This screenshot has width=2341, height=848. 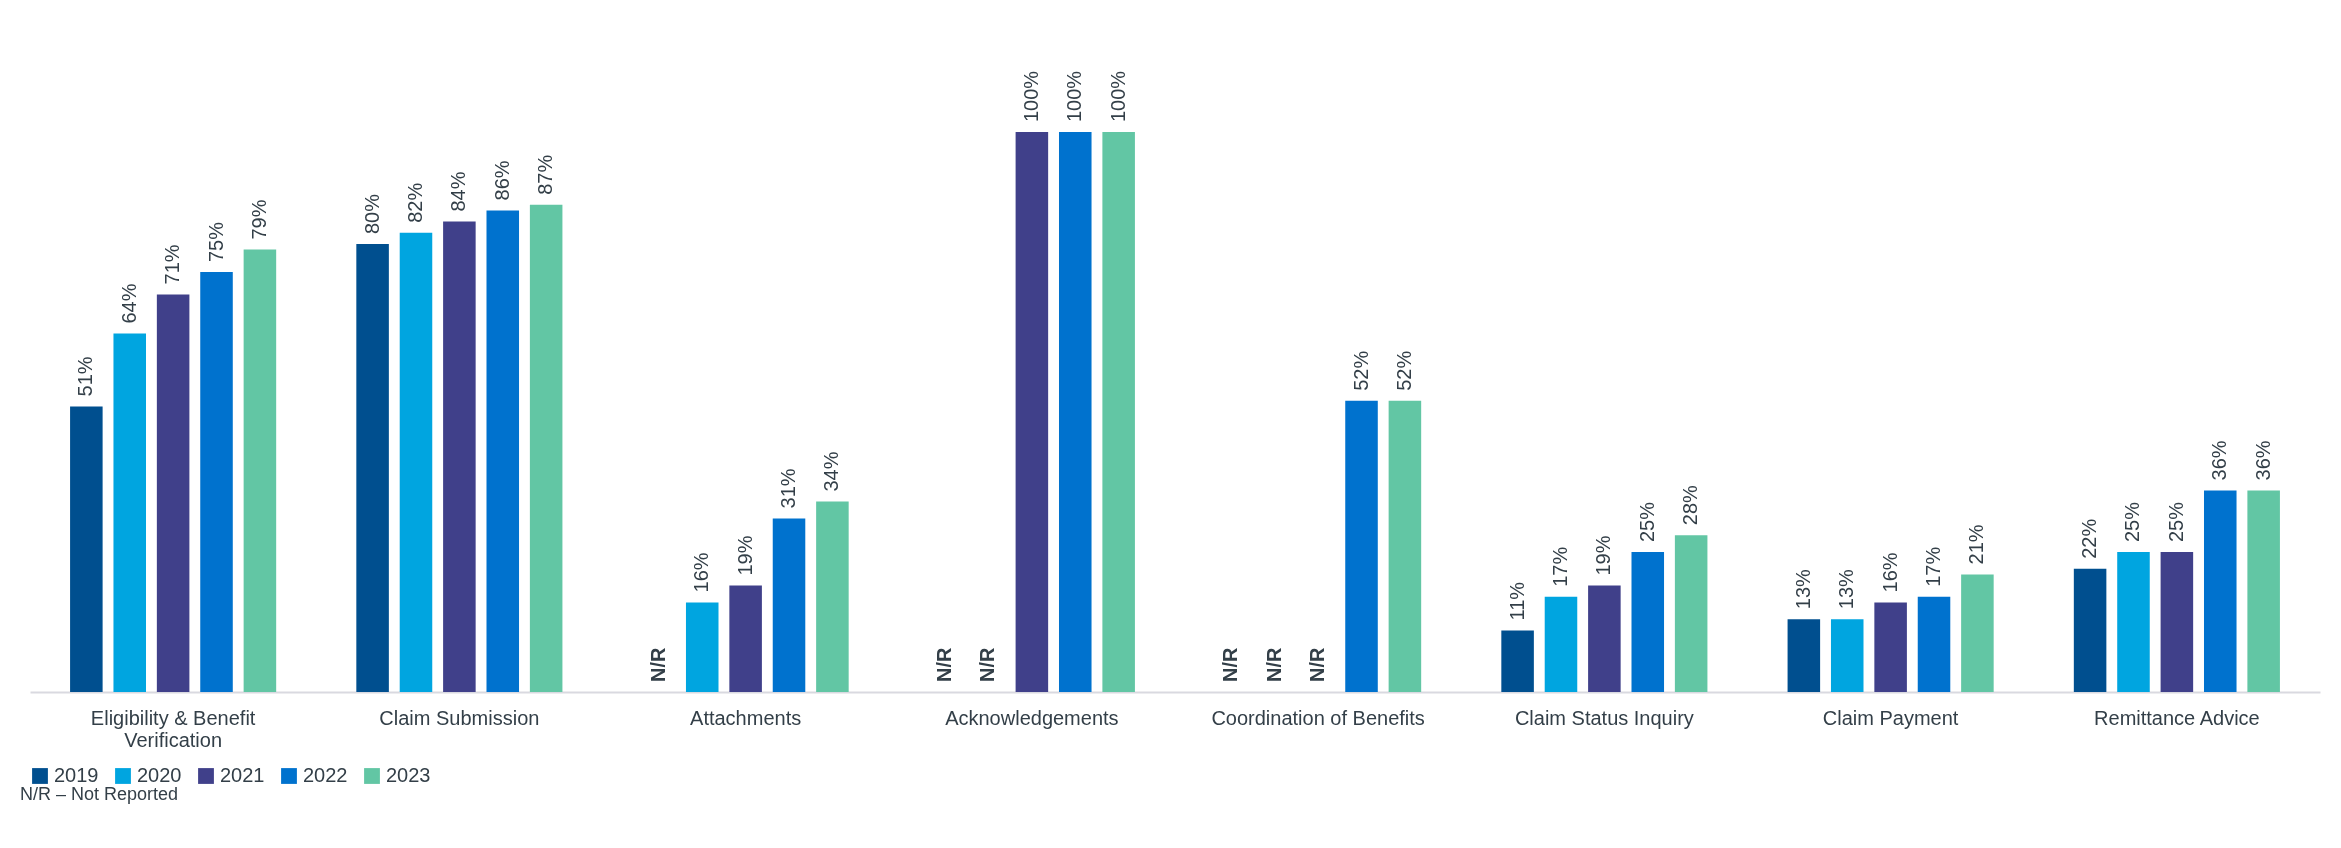 I want to click on text: N/R – Not Reported, so click(x=99, y=794).